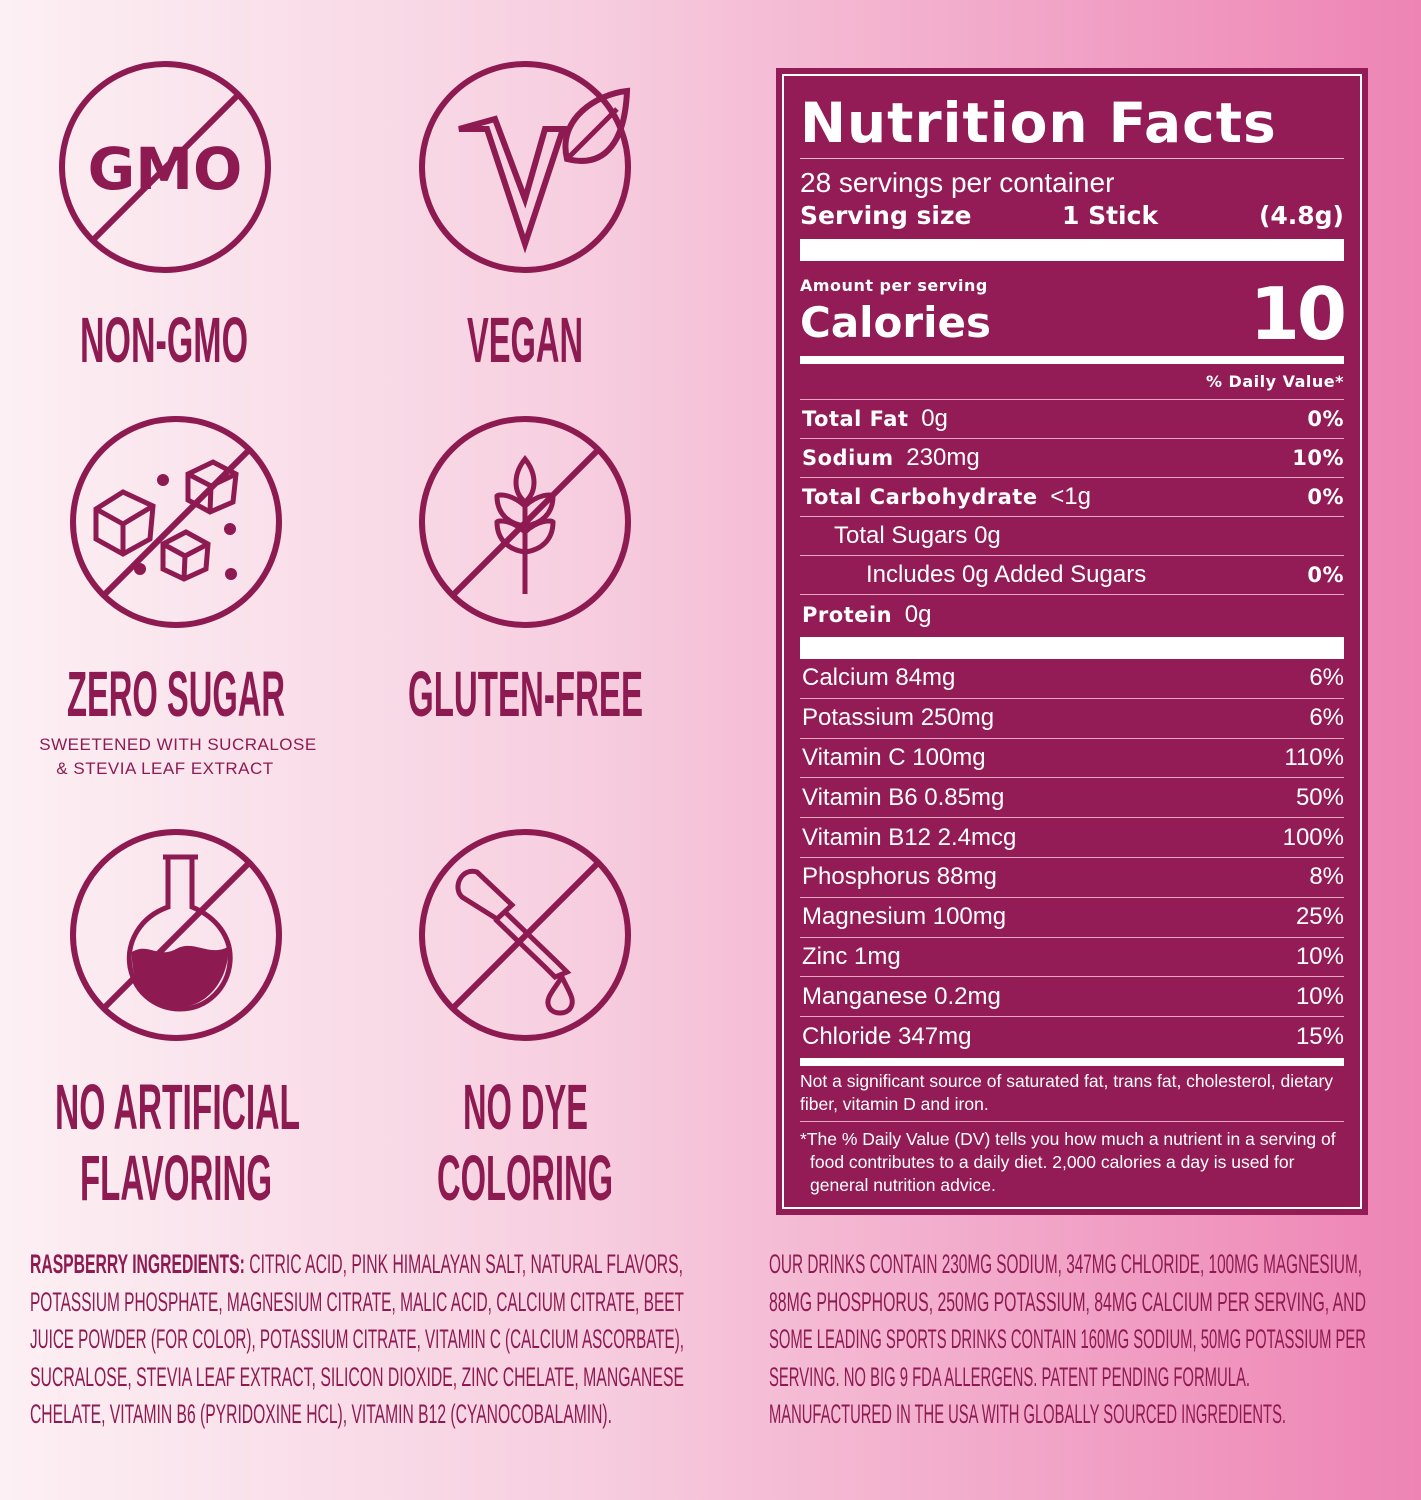  What do you see at coordinates (903, 797) in the screenshot?
I see `micronutrient-name: Vitamin B6 0.85mg` at bounding box center [903, 797].